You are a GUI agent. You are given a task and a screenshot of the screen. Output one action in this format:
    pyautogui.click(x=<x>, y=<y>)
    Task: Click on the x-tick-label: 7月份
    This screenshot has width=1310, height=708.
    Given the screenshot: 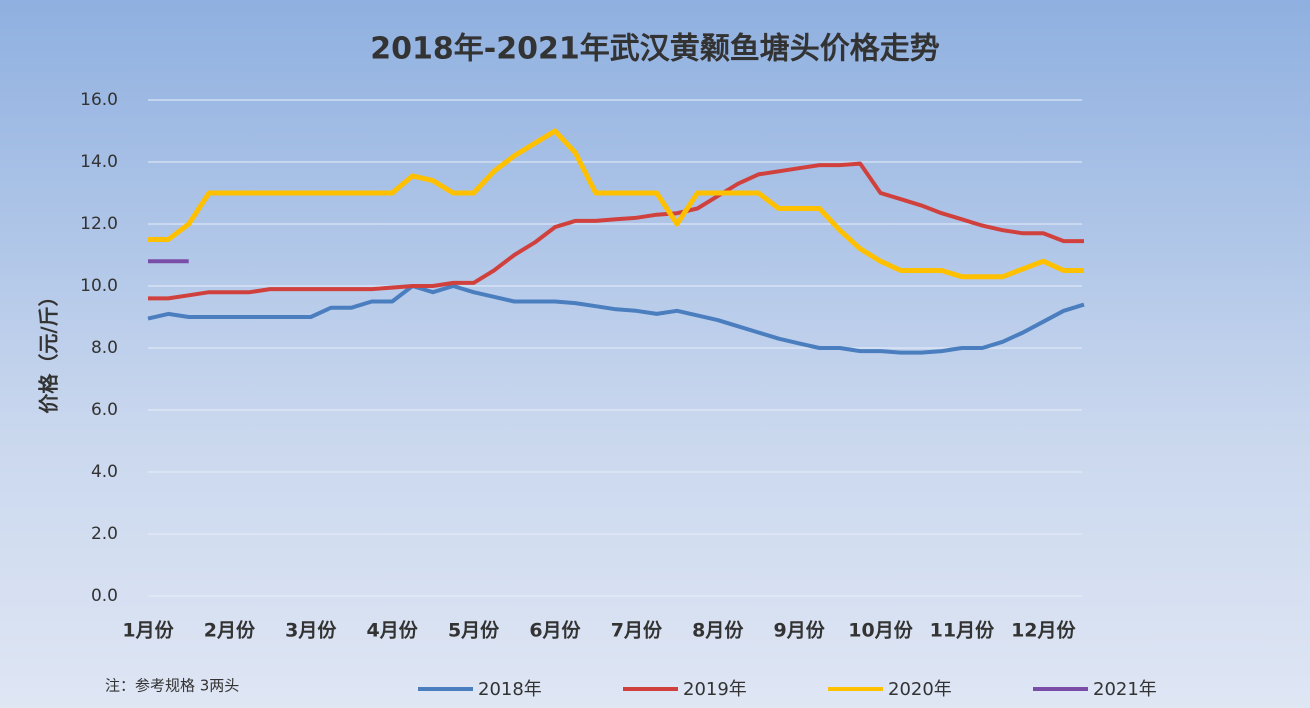 What is the action you would take?
    pyautogui.click(x=637, y=630)
    